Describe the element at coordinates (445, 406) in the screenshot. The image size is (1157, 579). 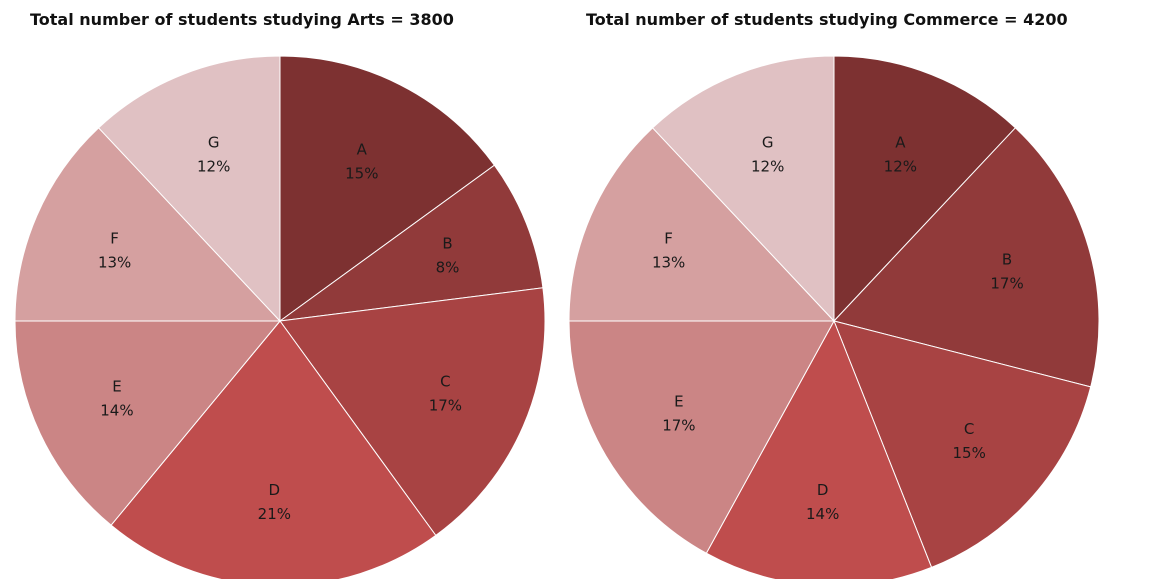
I see `arts-slice-c-value-label: 17%` at that location.